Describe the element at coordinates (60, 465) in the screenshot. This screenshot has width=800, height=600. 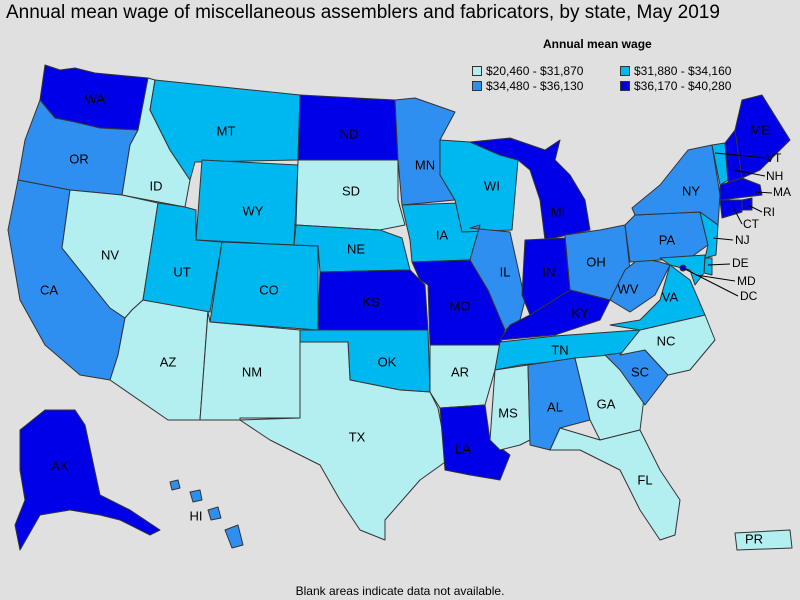
I see `label-ak: AK` at that location.